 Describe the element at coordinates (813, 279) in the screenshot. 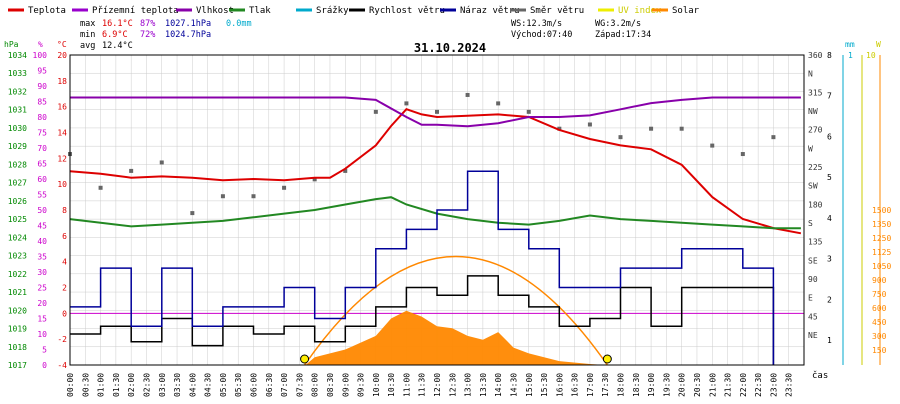

I see `wind-dir-tick-12: 90` at that location.